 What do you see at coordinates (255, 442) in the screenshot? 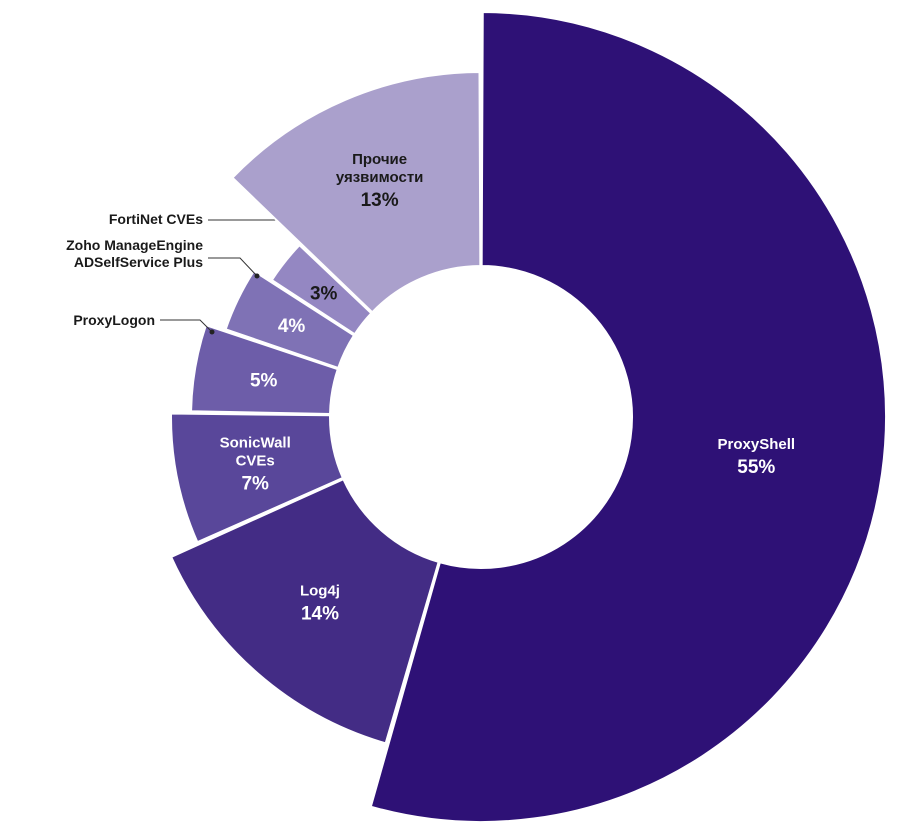
I see `slice-label-sonicwall-cves: SonicWall` at bounding box center [255, 442].